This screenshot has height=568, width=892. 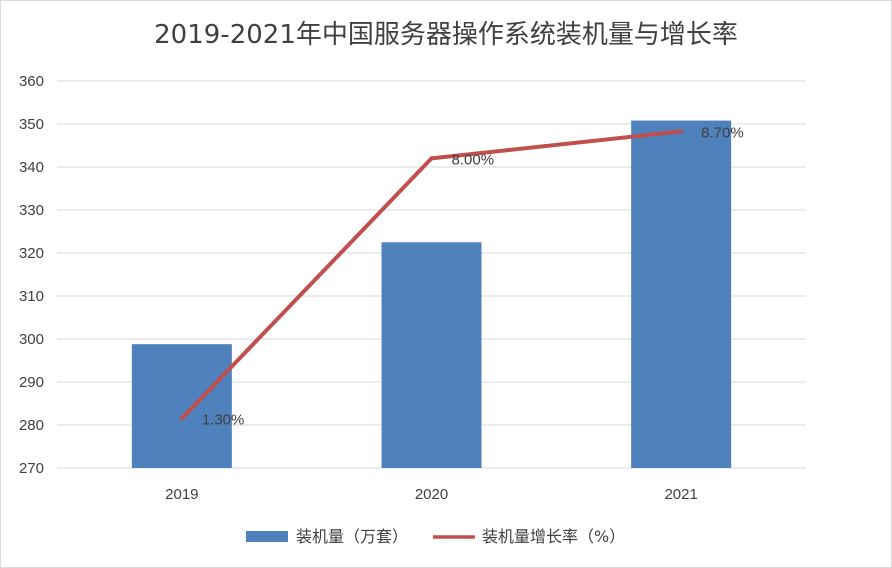 What do you see at coordinates (31, 81) in the screenshot?
I see `y-tick-label: 360` at bounding box center [31, 81].